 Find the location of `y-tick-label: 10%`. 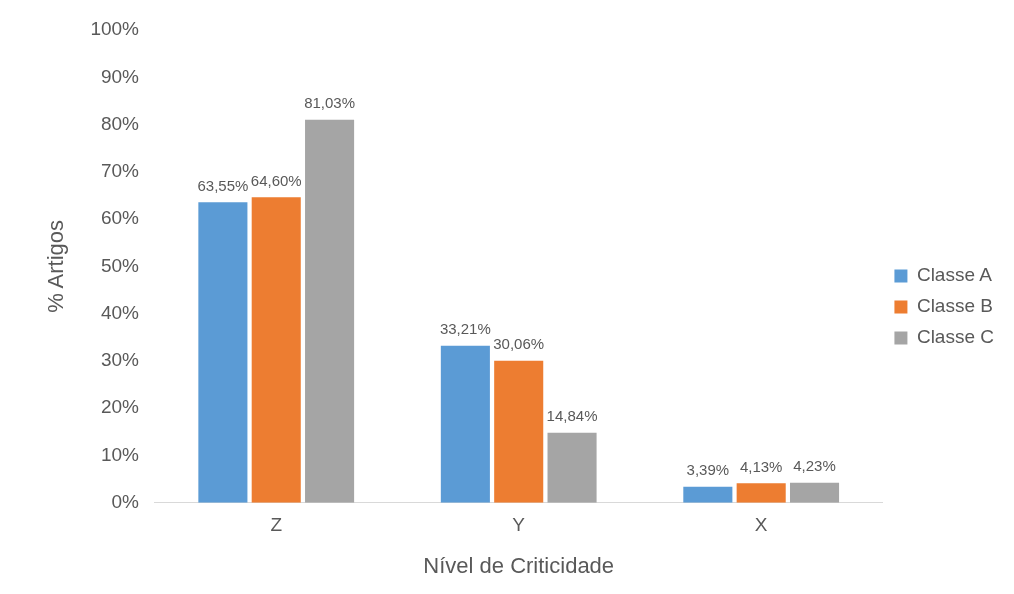

y-tick-label: 10% is located at coordinates (120, 454).